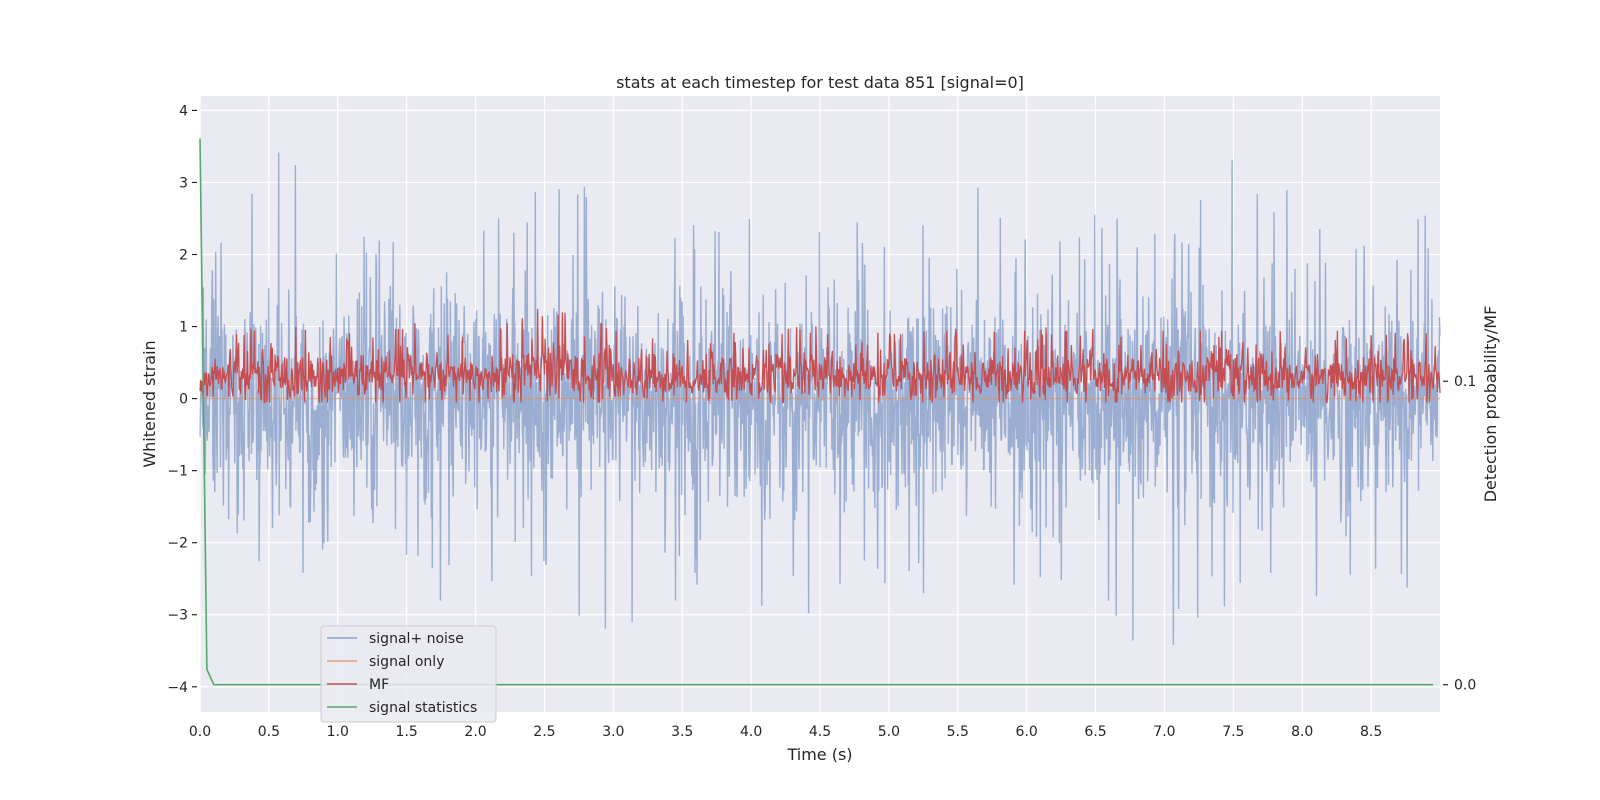 The width and height of the screenshot is (1600, 800). I want to click on y-tick-label: −4, so click(177, 688).